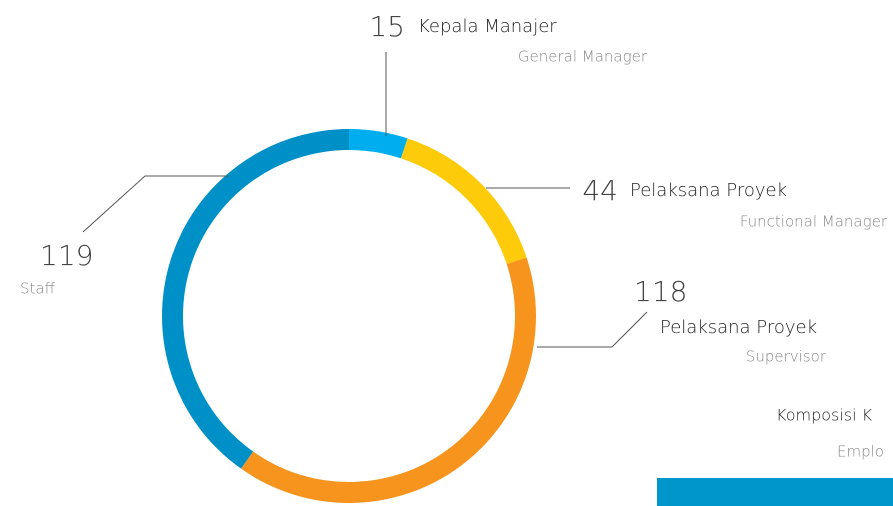 The height and width of the screenshot is (506, 893). What do you see at coordinates (814, 222) in the screenshot?
I see `subcategory-label: Functional Manager` at bounding box center [814, 222].